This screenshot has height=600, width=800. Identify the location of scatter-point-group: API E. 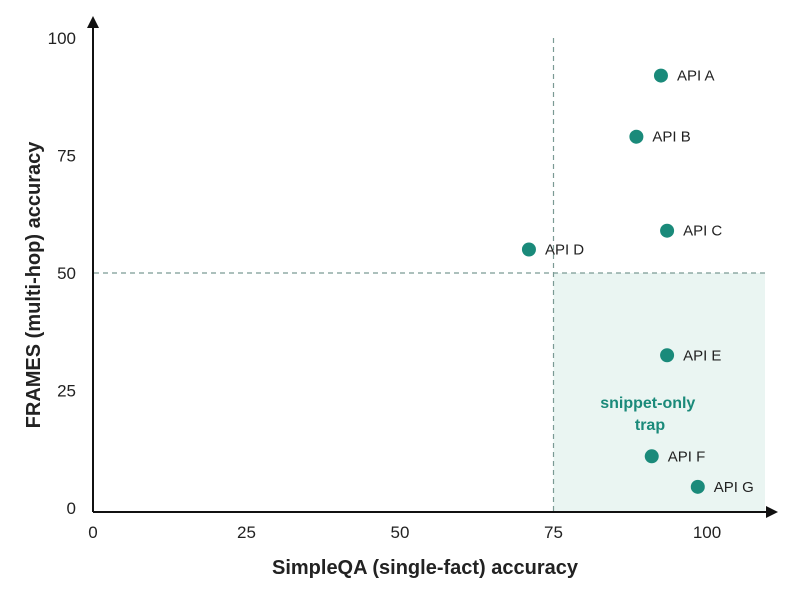
(690, 355).